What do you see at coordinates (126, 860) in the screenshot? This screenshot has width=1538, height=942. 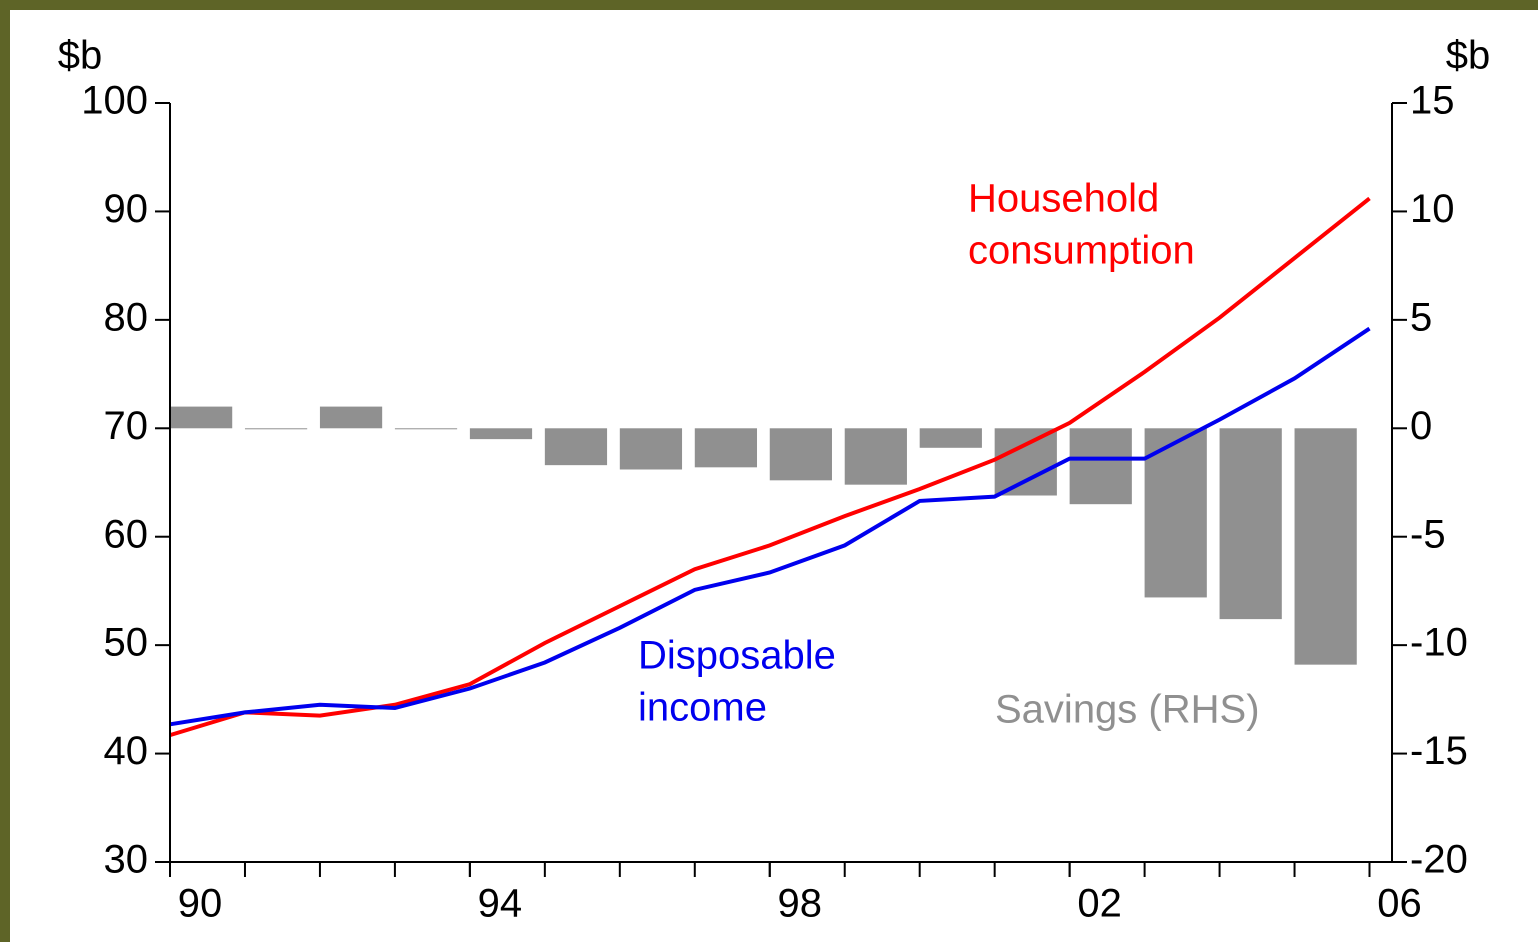 I see `y-tick-label: 30` at bounding box center [126, 860].